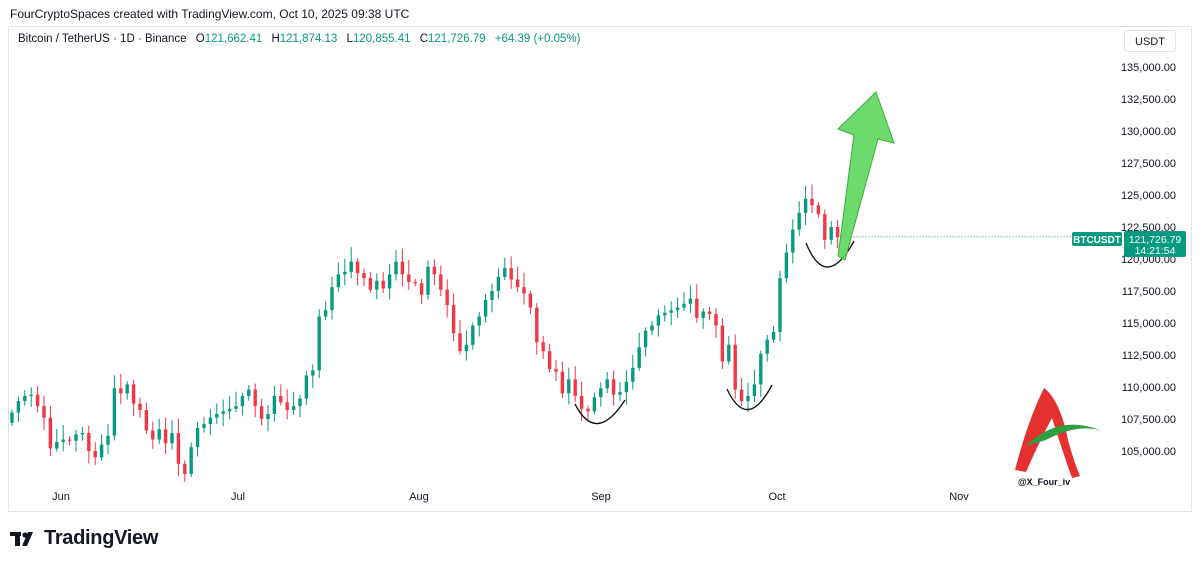 Image resolution: width=1200 pixels, height=567 pixels. Describe the element at coordinates (1148, 452) in the screenshot. I see `price-tick-label: 105,000.00` at that location.